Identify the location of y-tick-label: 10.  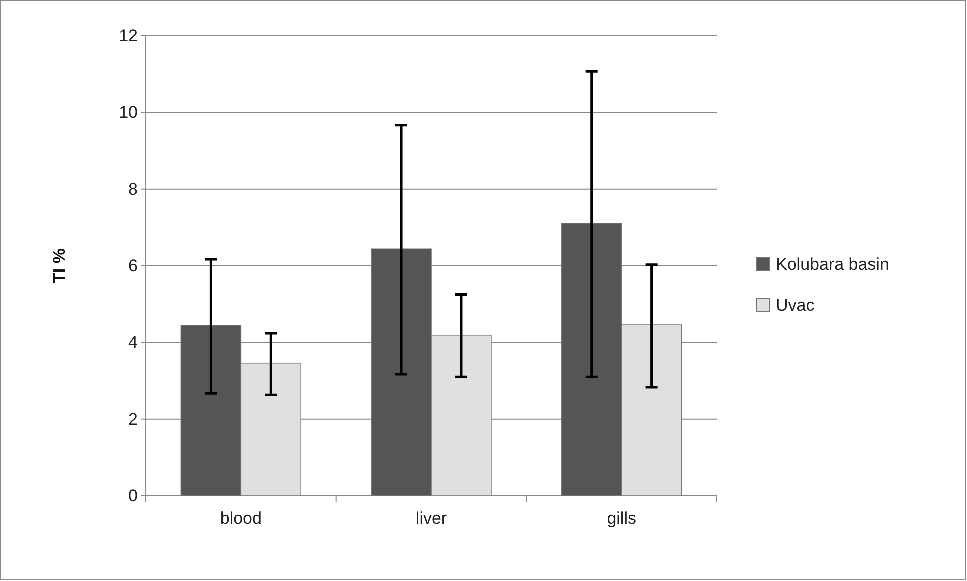
(128, 112).